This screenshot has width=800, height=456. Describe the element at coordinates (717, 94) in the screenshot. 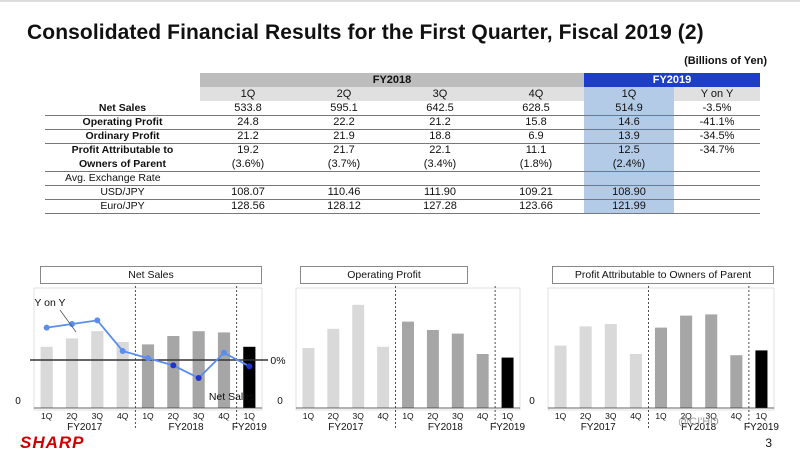

I see `yoy-header: Y on Y` at that location.